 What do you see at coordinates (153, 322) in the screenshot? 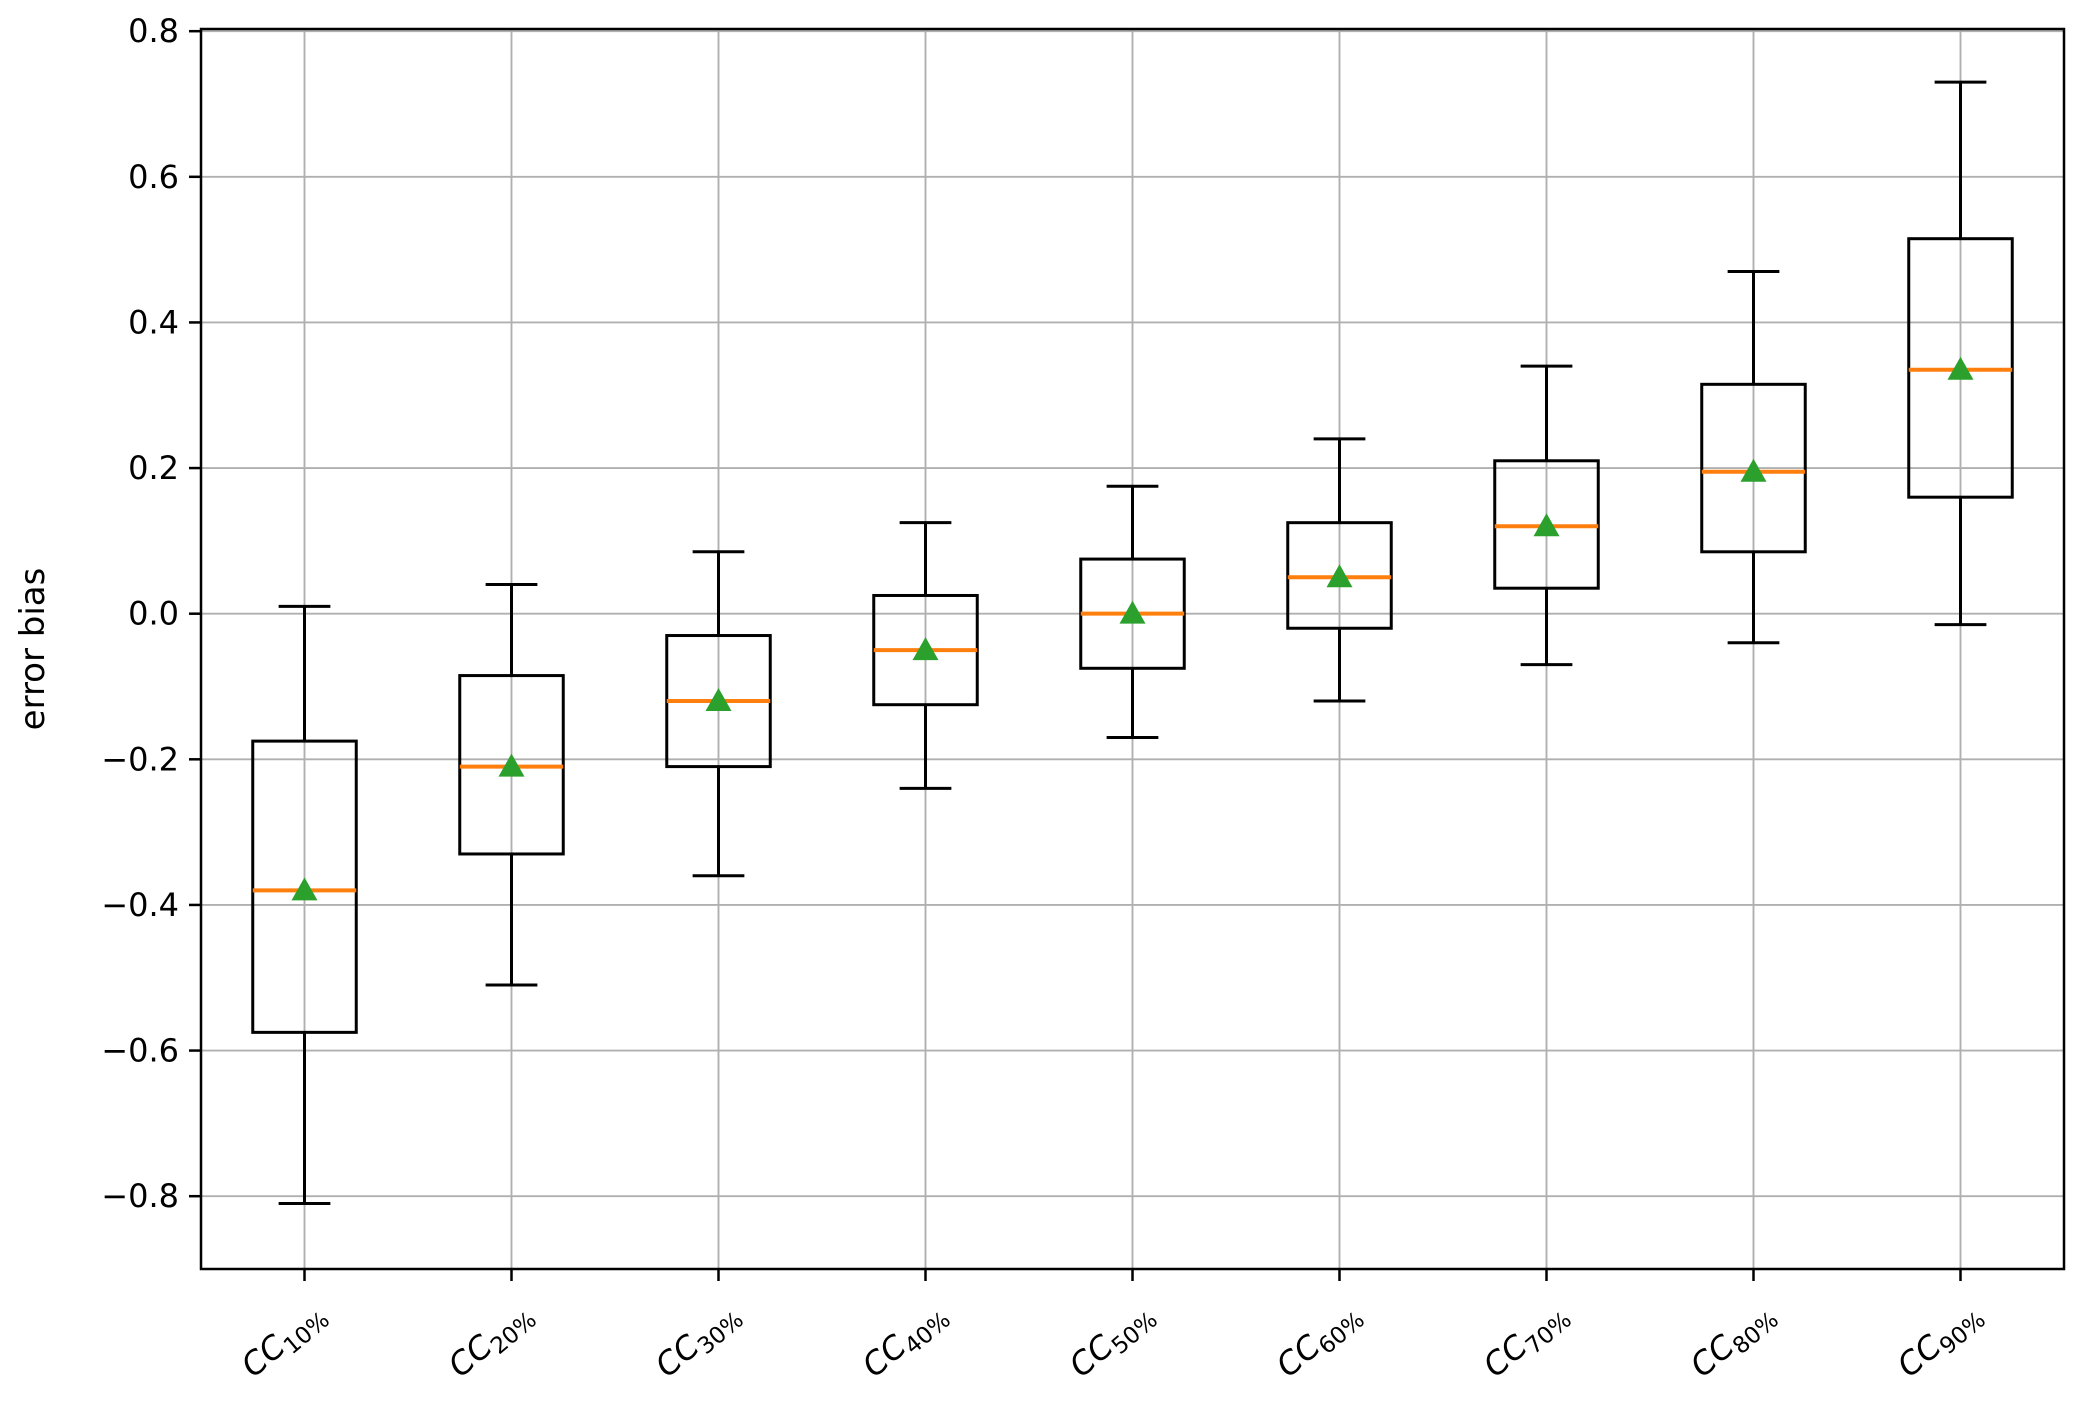
I see `y-tick-label: 0.4` at bounding box center [153, 322].